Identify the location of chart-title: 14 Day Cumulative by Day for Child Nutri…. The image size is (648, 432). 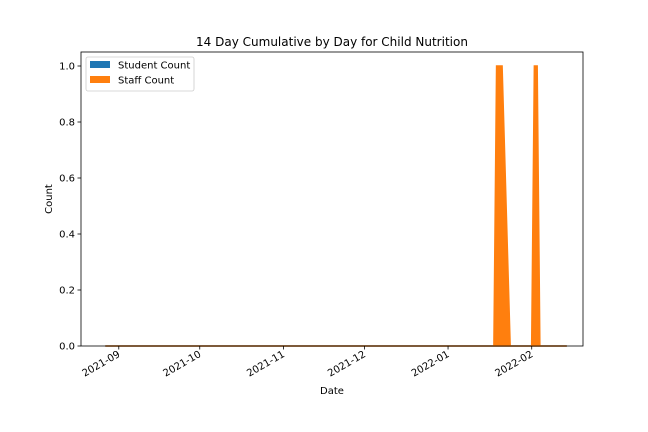
(332, 42).